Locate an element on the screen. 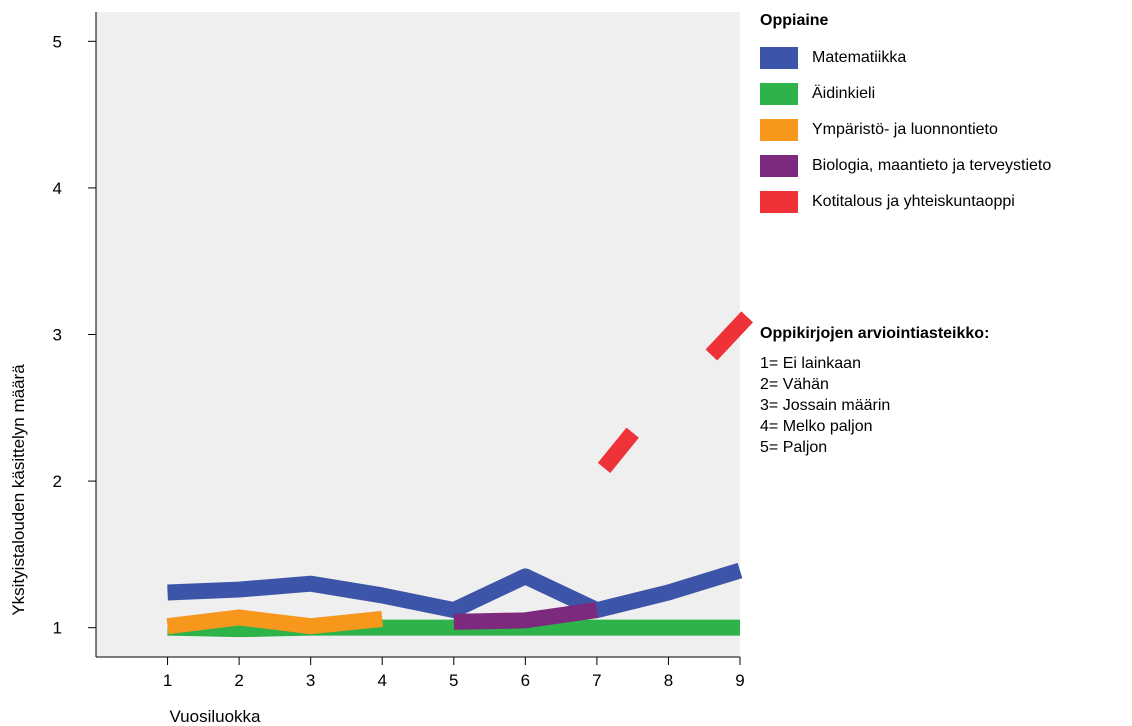 Image resolution: width=1132 pixels, height=726 pixels. rating-scale-item: 1= Ei lainkaan is located at coordinates (810, 363).